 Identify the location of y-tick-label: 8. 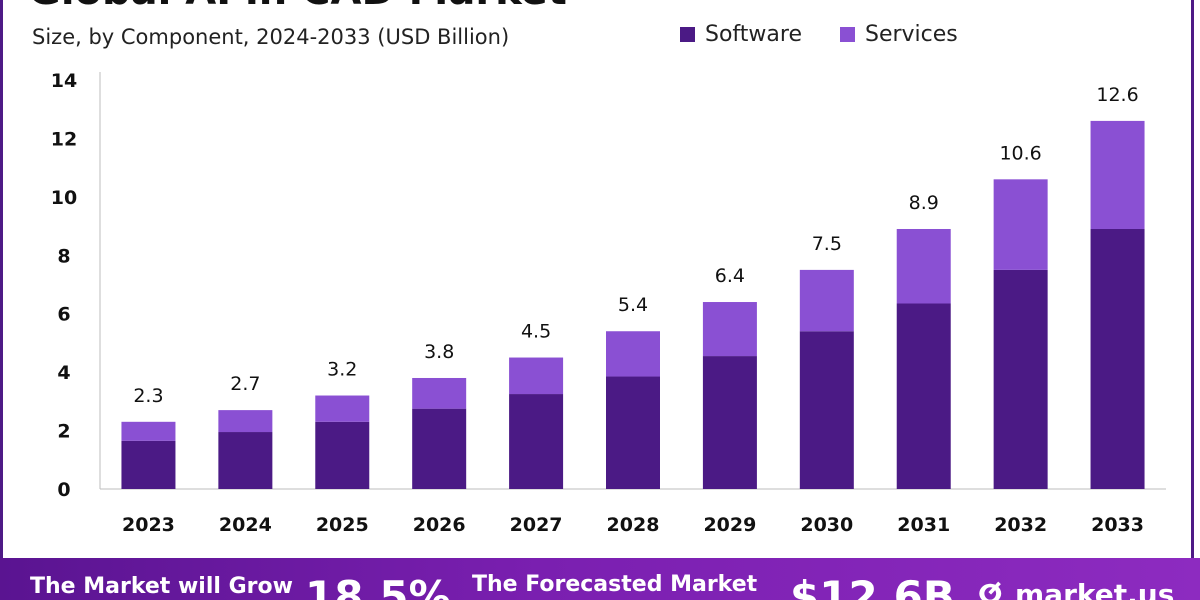
(63, 256).